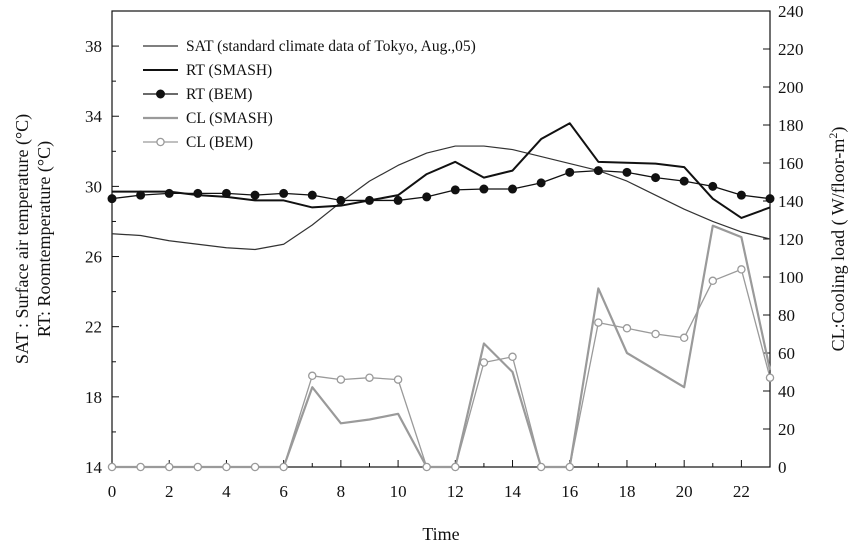 The width and height of the screenshot is (850, 545). I want to click on y-right-tick-label: 100, so click(791, 277).